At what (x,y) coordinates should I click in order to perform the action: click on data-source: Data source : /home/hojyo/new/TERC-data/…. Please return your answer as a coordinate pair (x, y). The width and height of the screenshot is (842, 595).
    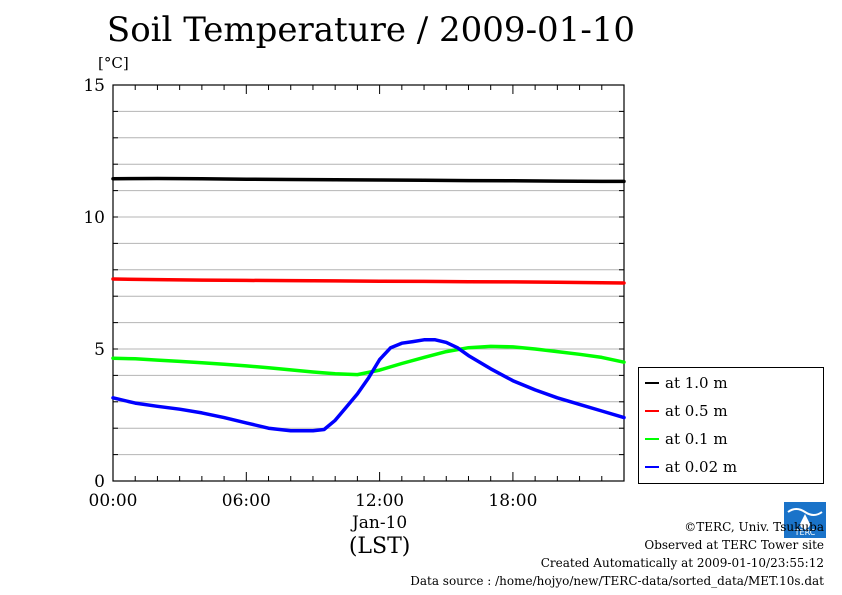
    Looking at the image, I should click on (617, 581).